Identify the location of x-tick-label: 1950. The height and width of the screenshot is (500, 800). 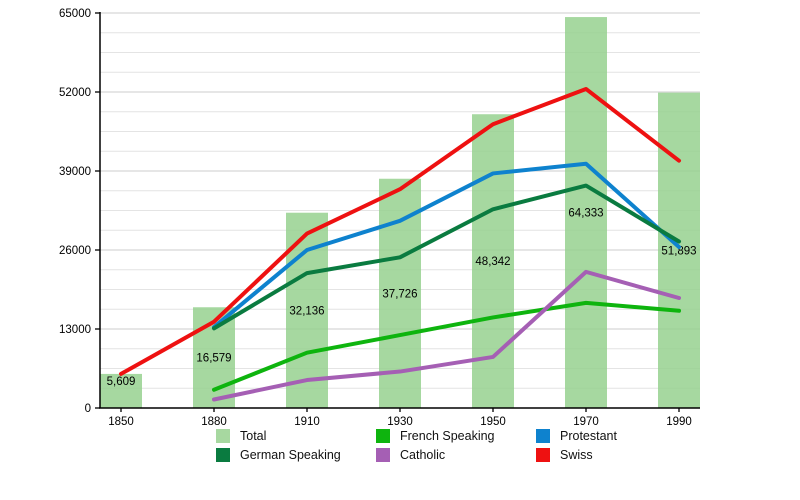
(493, 422).